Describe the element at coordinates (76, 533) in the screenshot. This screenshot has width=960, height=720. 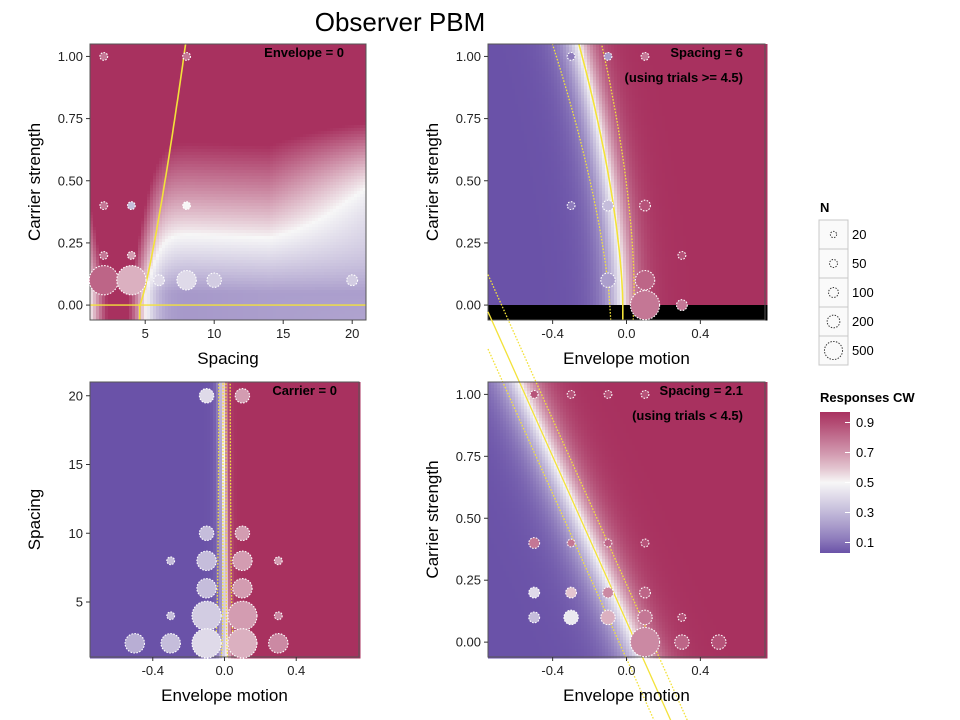
I see `y-tick-label: 10` at that location.